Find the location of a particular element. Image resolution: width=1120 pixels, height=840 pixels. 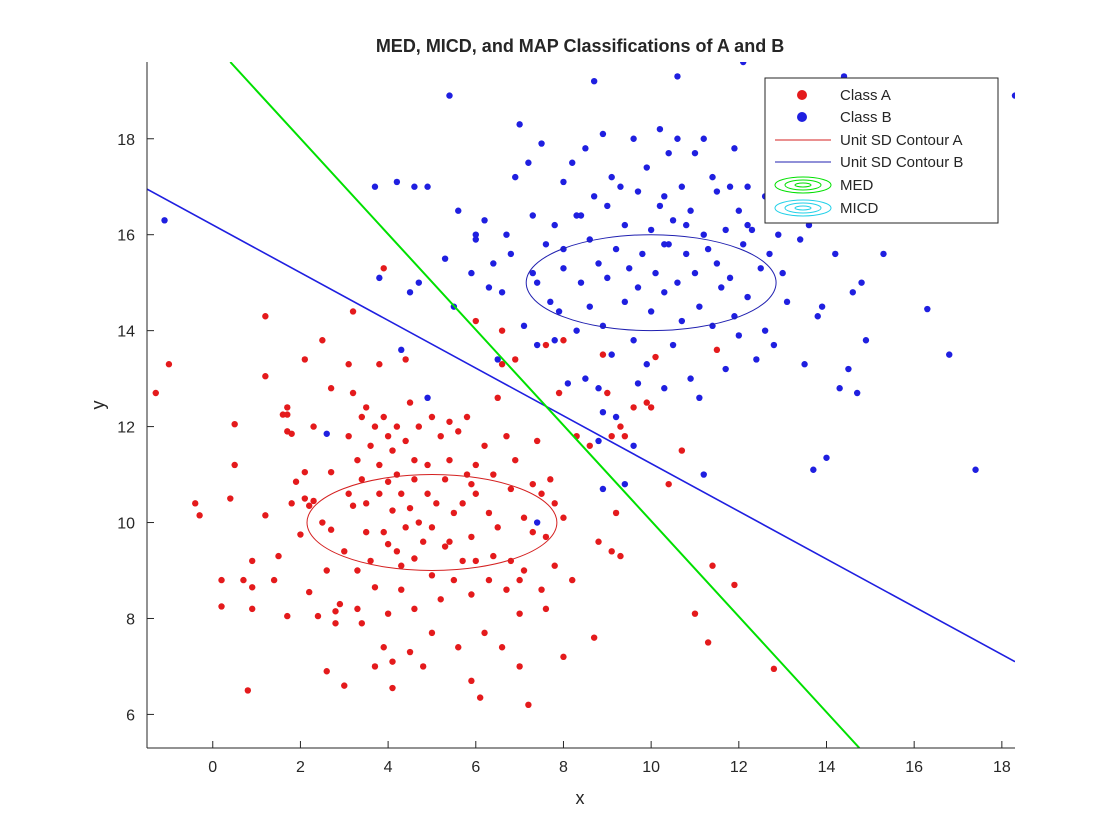

y-tick-label: 8 is located at coordinates (130, 619).